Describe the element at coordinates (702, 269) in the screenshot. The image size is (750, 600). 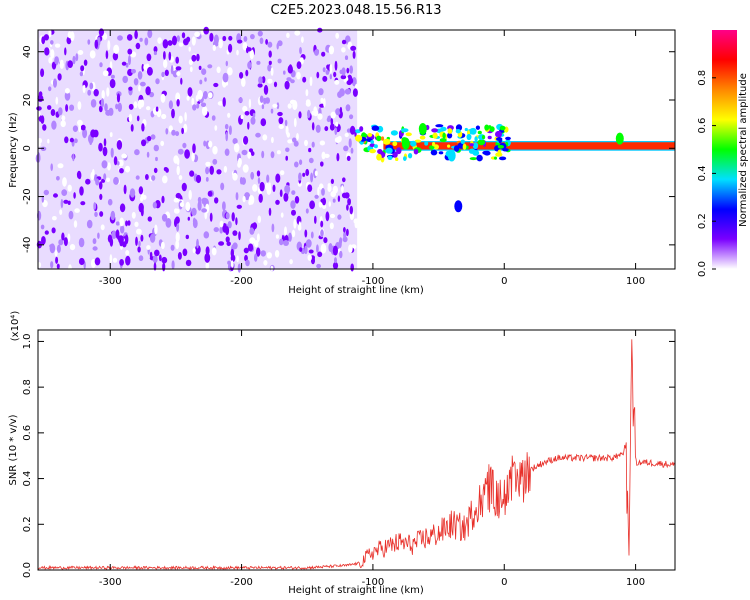
I see `colorbar-tick-label: 0.0` at that location.